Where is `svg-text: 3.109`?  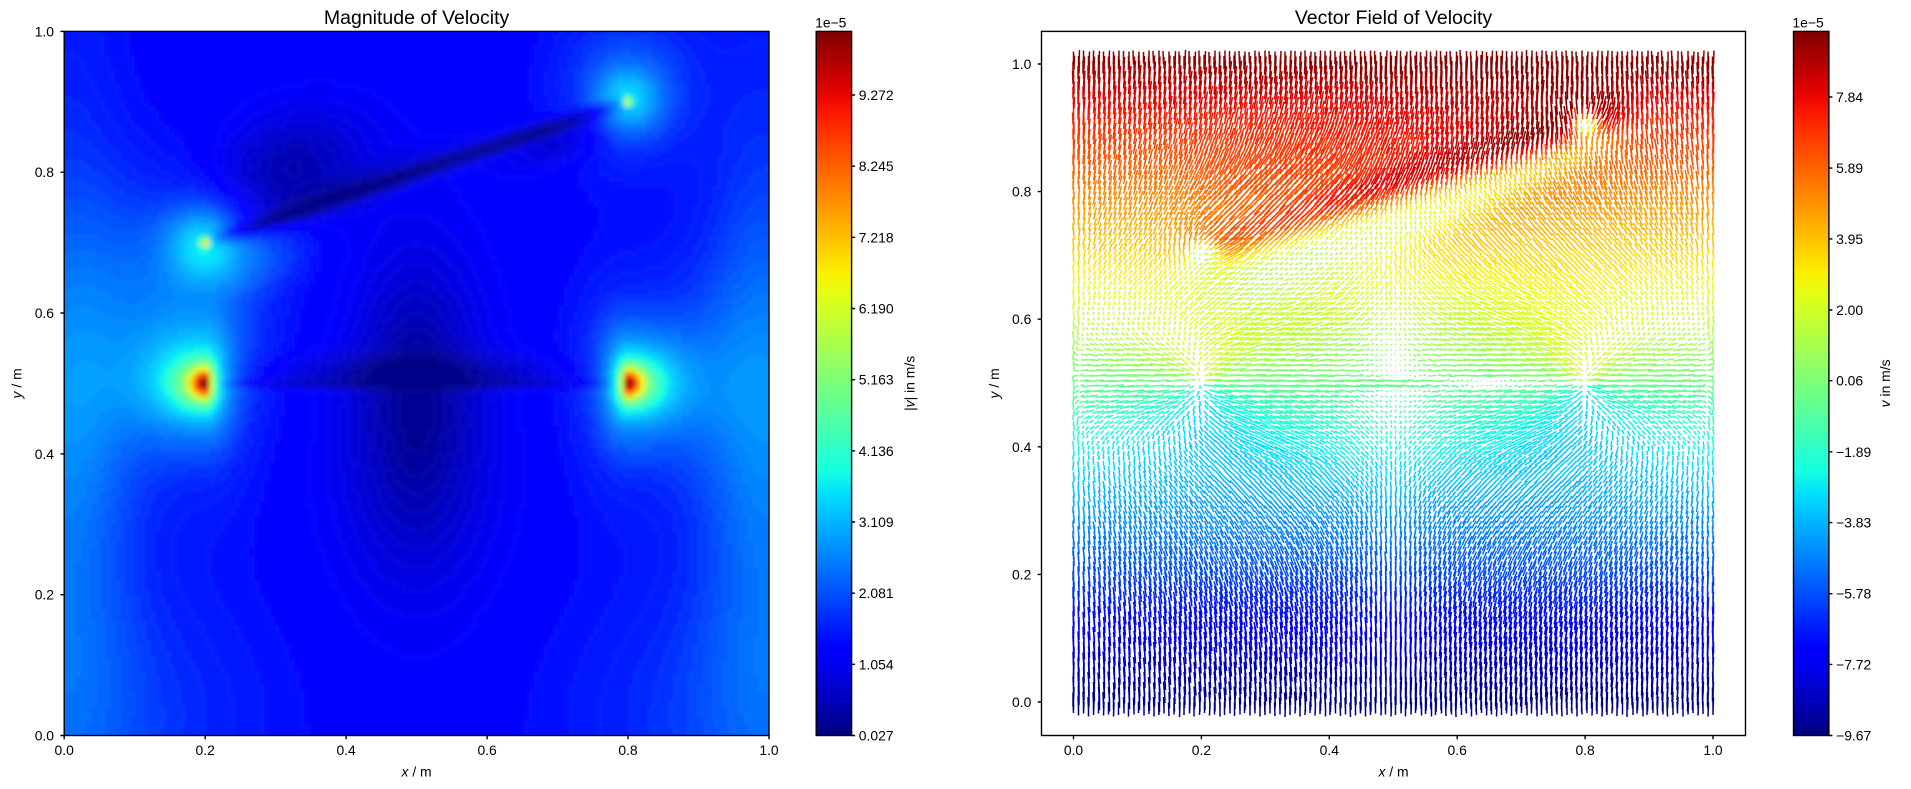 svg-text: 3.109 is located at coordinates (876, 522).